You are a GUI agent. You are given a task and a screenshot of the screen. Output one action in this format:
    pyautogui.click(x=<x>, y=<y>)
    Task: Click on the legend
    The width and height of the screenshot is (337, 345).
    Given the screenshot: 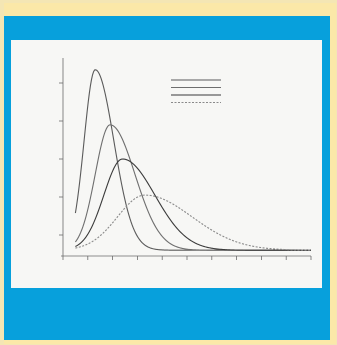 What is the action you would take?
    pyautogui.click(x=196, y=91)
    